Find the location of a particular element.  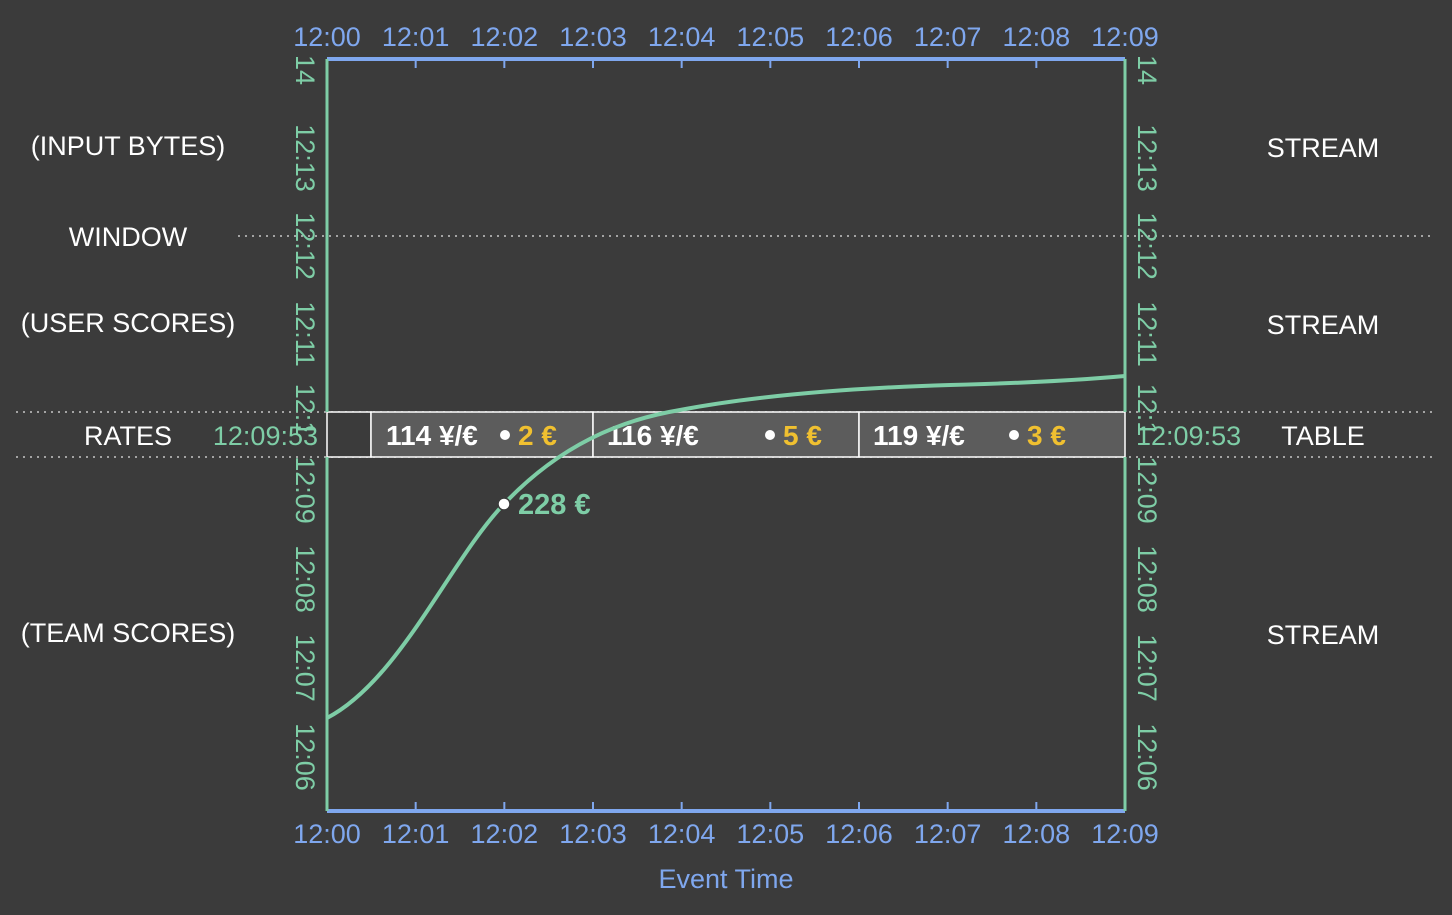

processing-time-tick-right: 12:12 is located at coordinates (1147, 246).